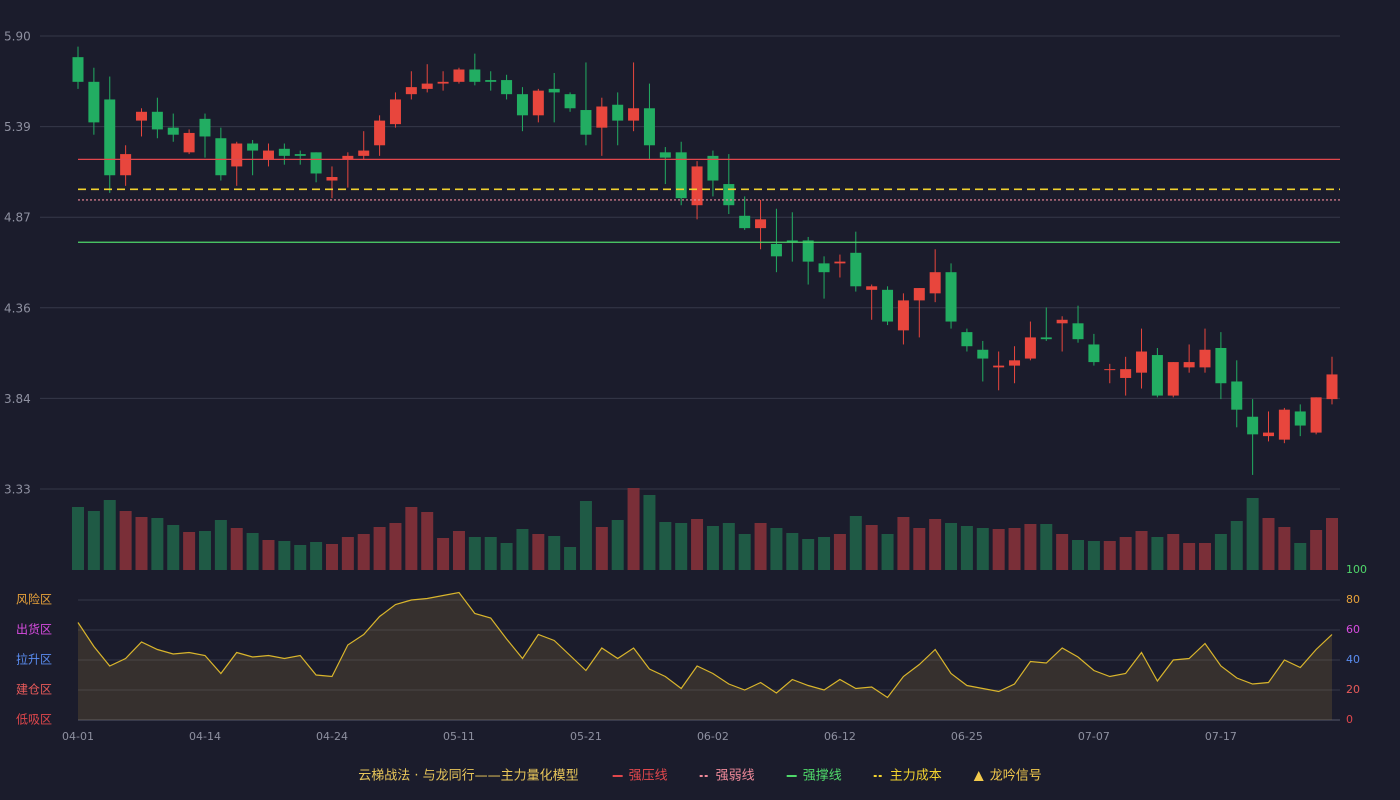 The width and height of the screenshot is (1400, 800). Describe the element at coordinates (332, 736) in the screenshot. I see `x-tick-label: 04-24` at that location.